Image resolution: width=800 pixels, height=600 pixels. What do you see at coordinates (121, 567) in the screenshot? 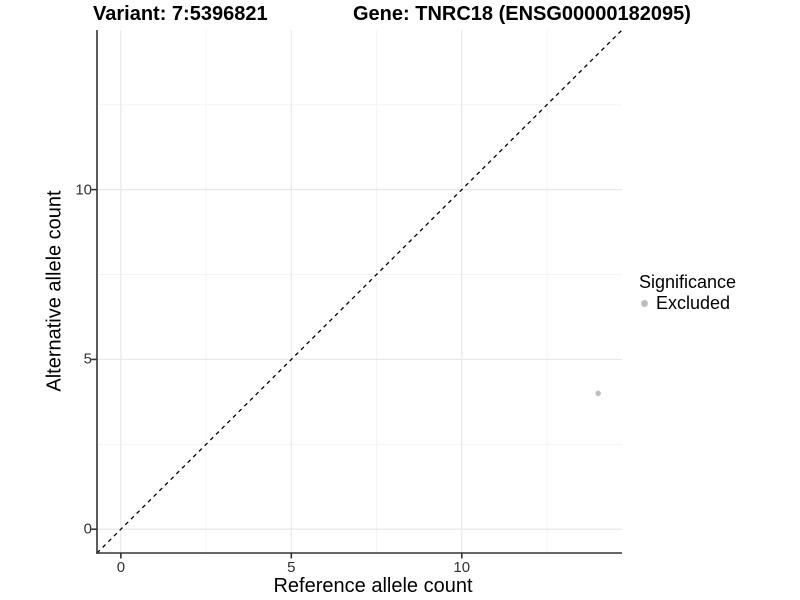
I see `x-tick-label-0: 0` at bounding box center [121, 567].